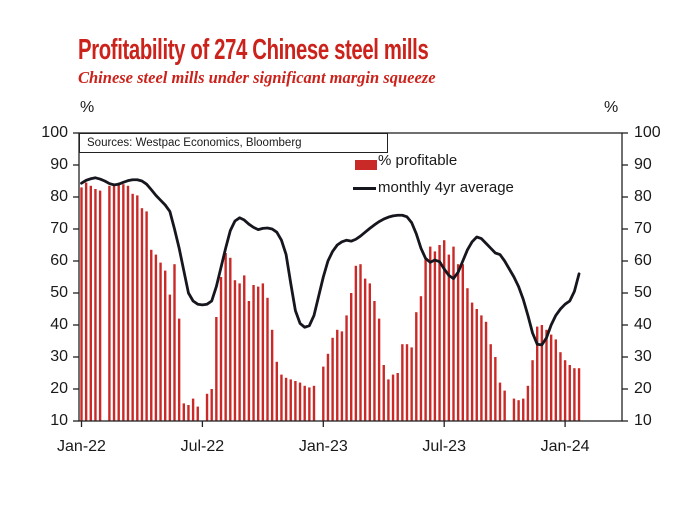  I want to click on right-axis-unit-label: %, so click(611, 107).